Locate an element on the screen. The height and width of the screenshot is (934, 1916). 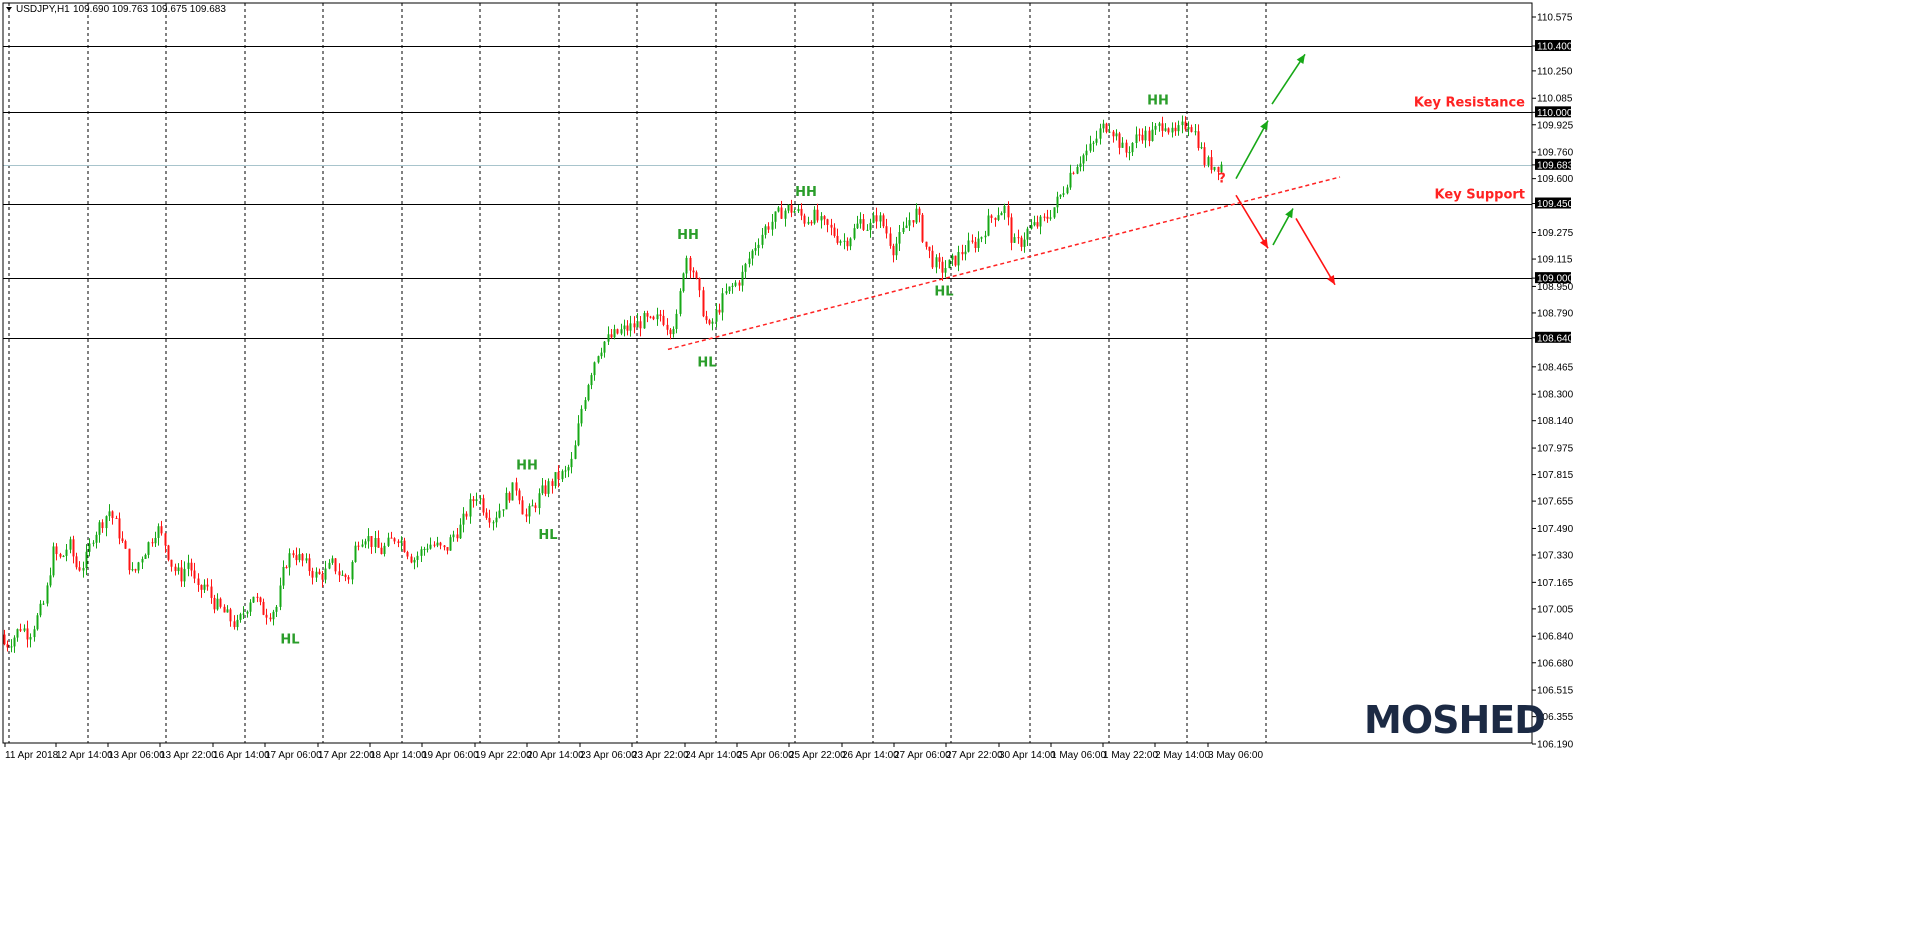
trendline-layer is located at coordinates (1004, 263).